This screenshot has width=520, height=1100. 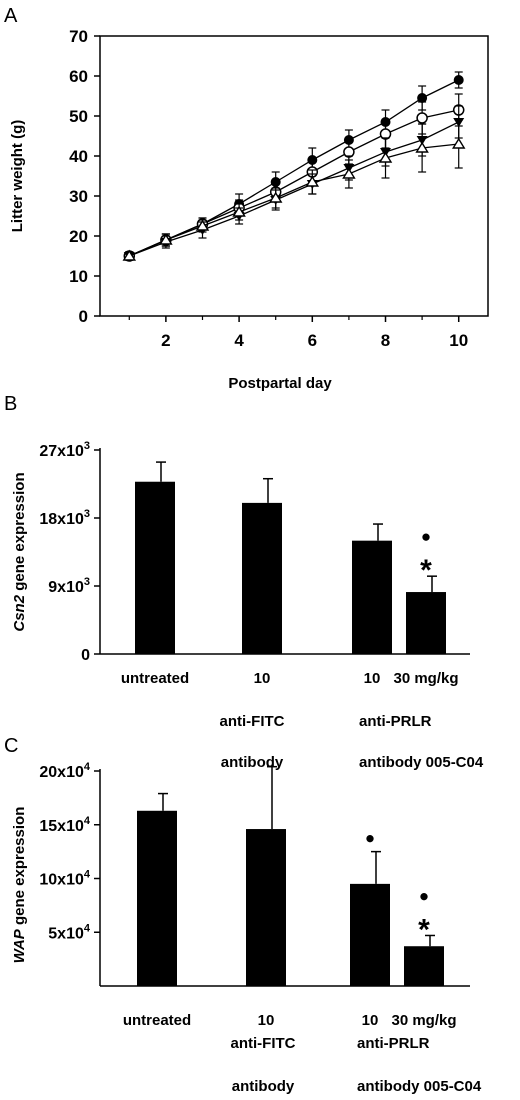 I want to click on group-label-anti-fitc: anti-FITC, so click(x=252, y=721).